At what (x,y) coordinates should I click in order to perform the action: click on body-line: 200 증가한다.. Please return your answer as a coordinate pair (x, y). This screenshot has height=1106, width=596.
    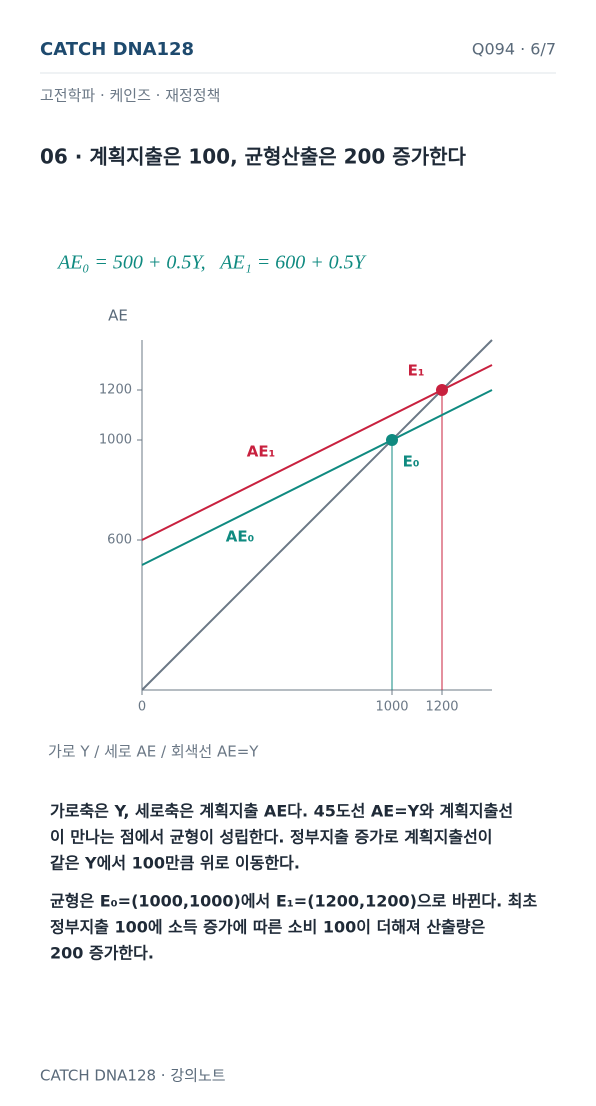
    Looking at the image, I should click on (102, 953).